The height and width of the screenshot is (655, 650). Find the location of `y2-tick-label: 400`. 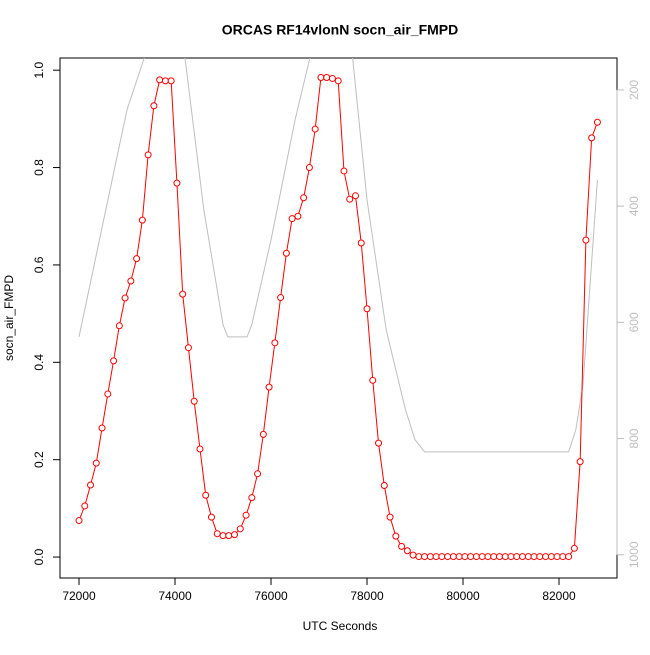

y2-tick-label: 400 is located at coordinates (634, 206).